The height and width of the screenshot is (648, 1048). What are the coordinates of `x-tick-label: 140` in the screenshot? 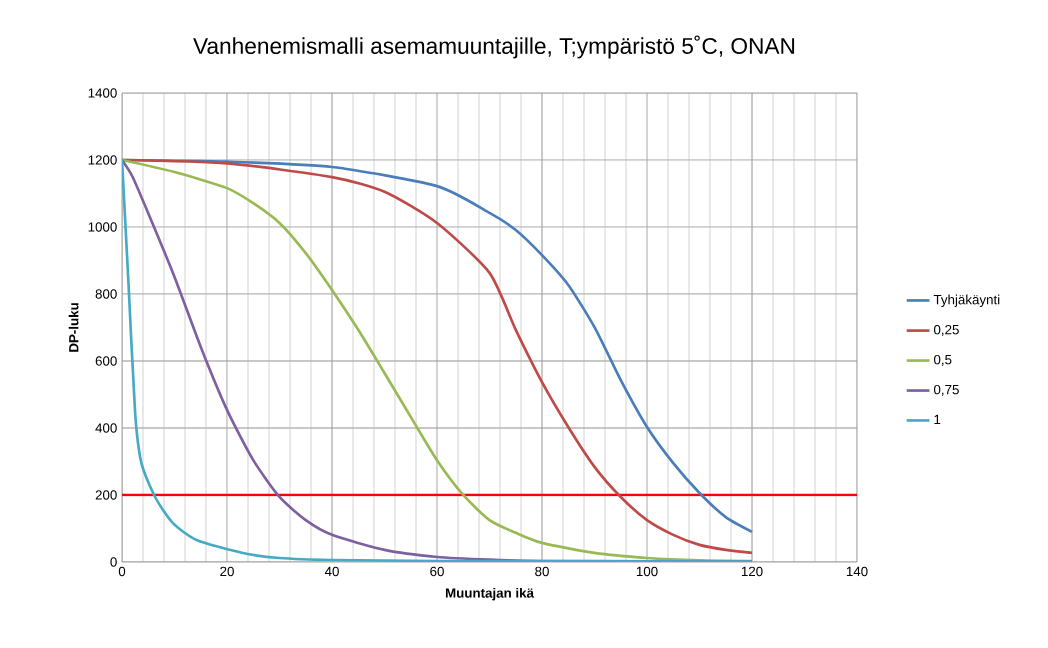 It's located at (857, 571).